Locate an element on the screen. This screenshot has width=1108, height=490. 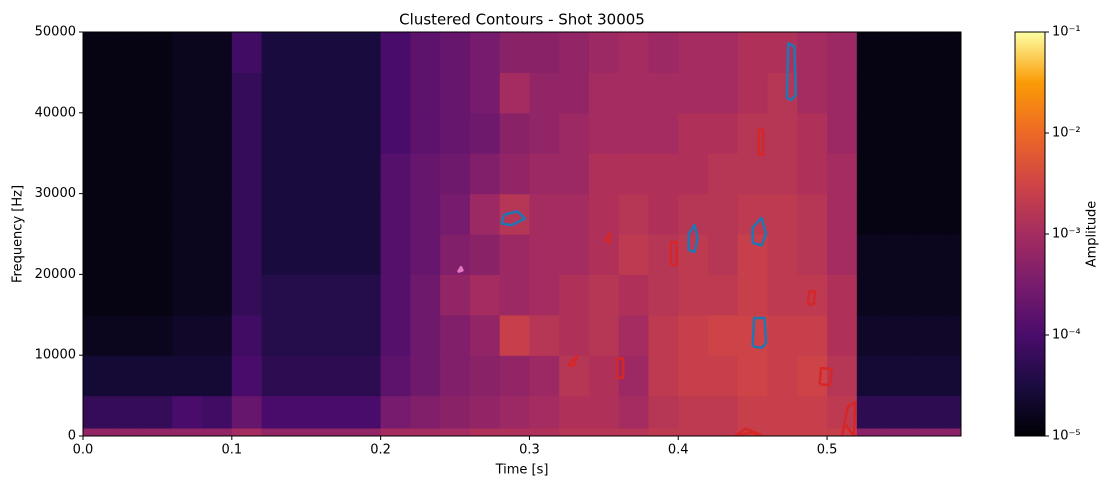
x-tick-label: 0.5 is located at coordinates (827, 450).